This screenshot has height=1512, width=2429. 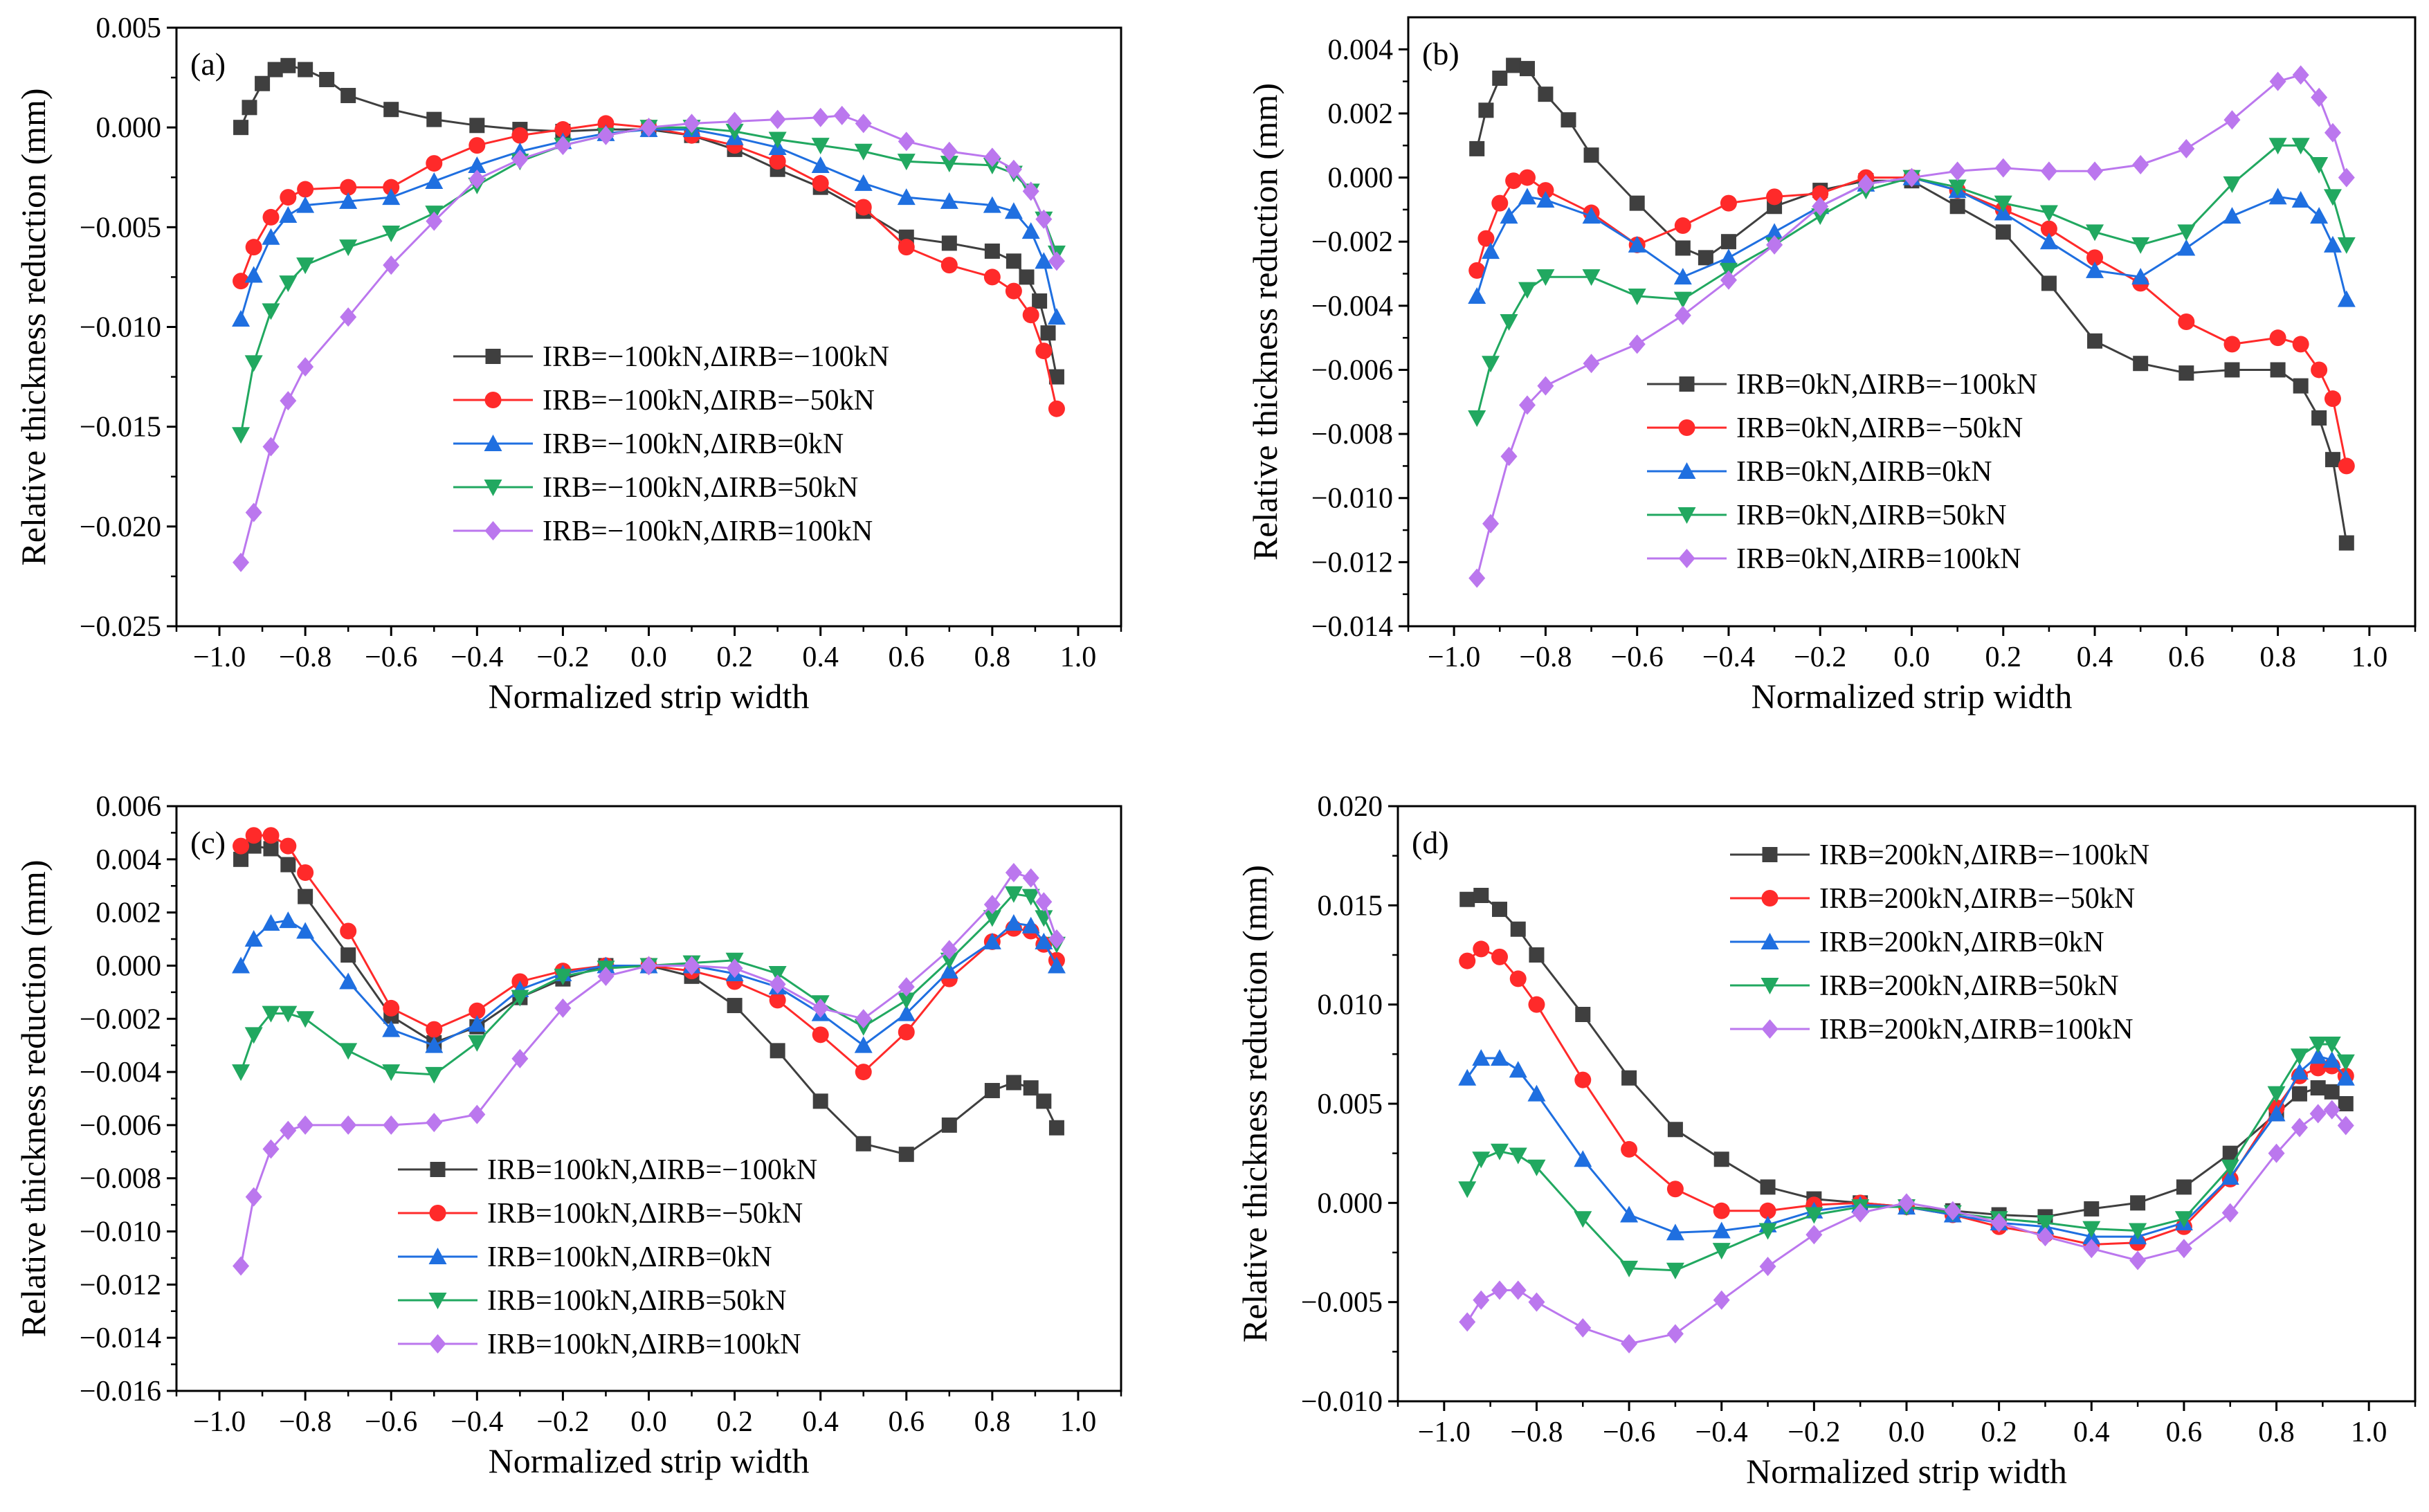 What do you see at coordinates (629, 1257) in the screenshot?
I see `legend-label: IRB=100kN,ΔIRB=0kN` at bounding box center [629, 1257].